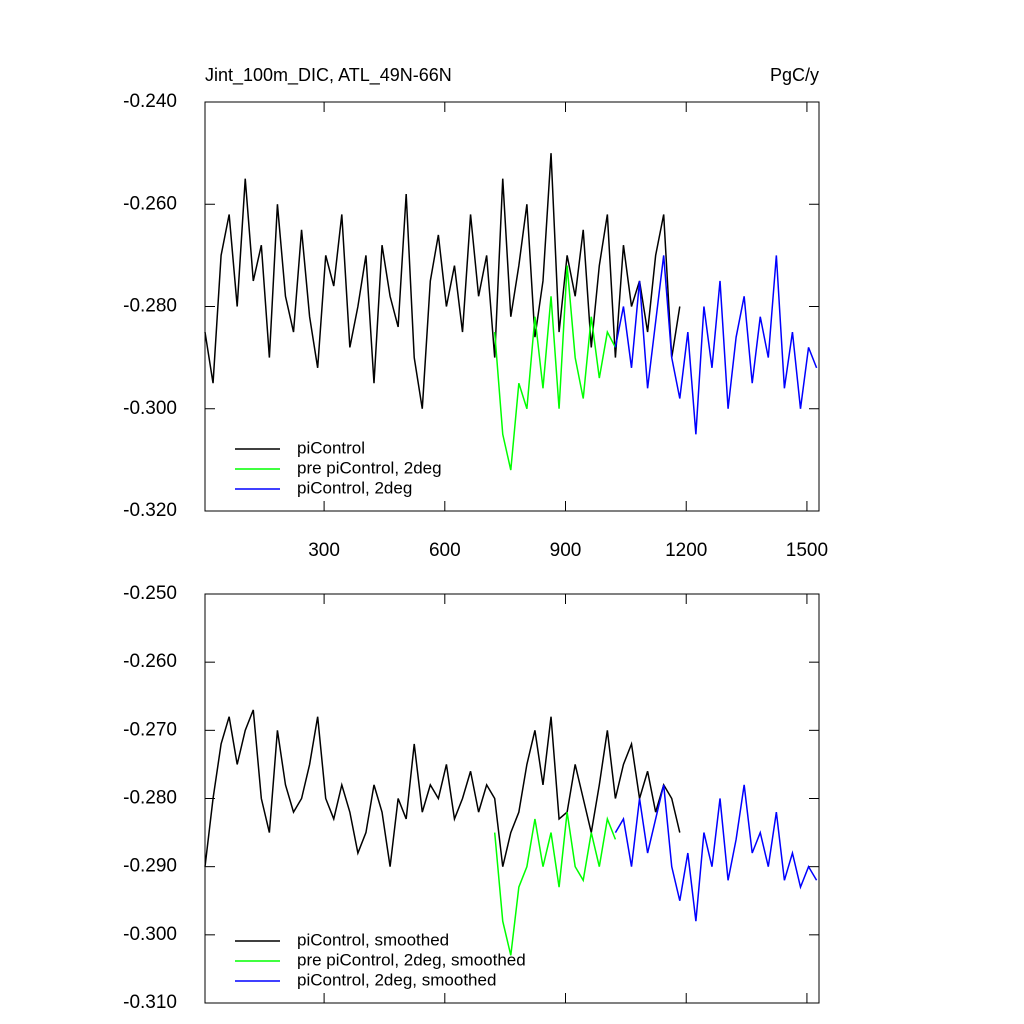 Image resolution: width=1024 pixels, height=1024 pixels. I want to click on legend-label: piControl, 2deg, so click(354, 487).